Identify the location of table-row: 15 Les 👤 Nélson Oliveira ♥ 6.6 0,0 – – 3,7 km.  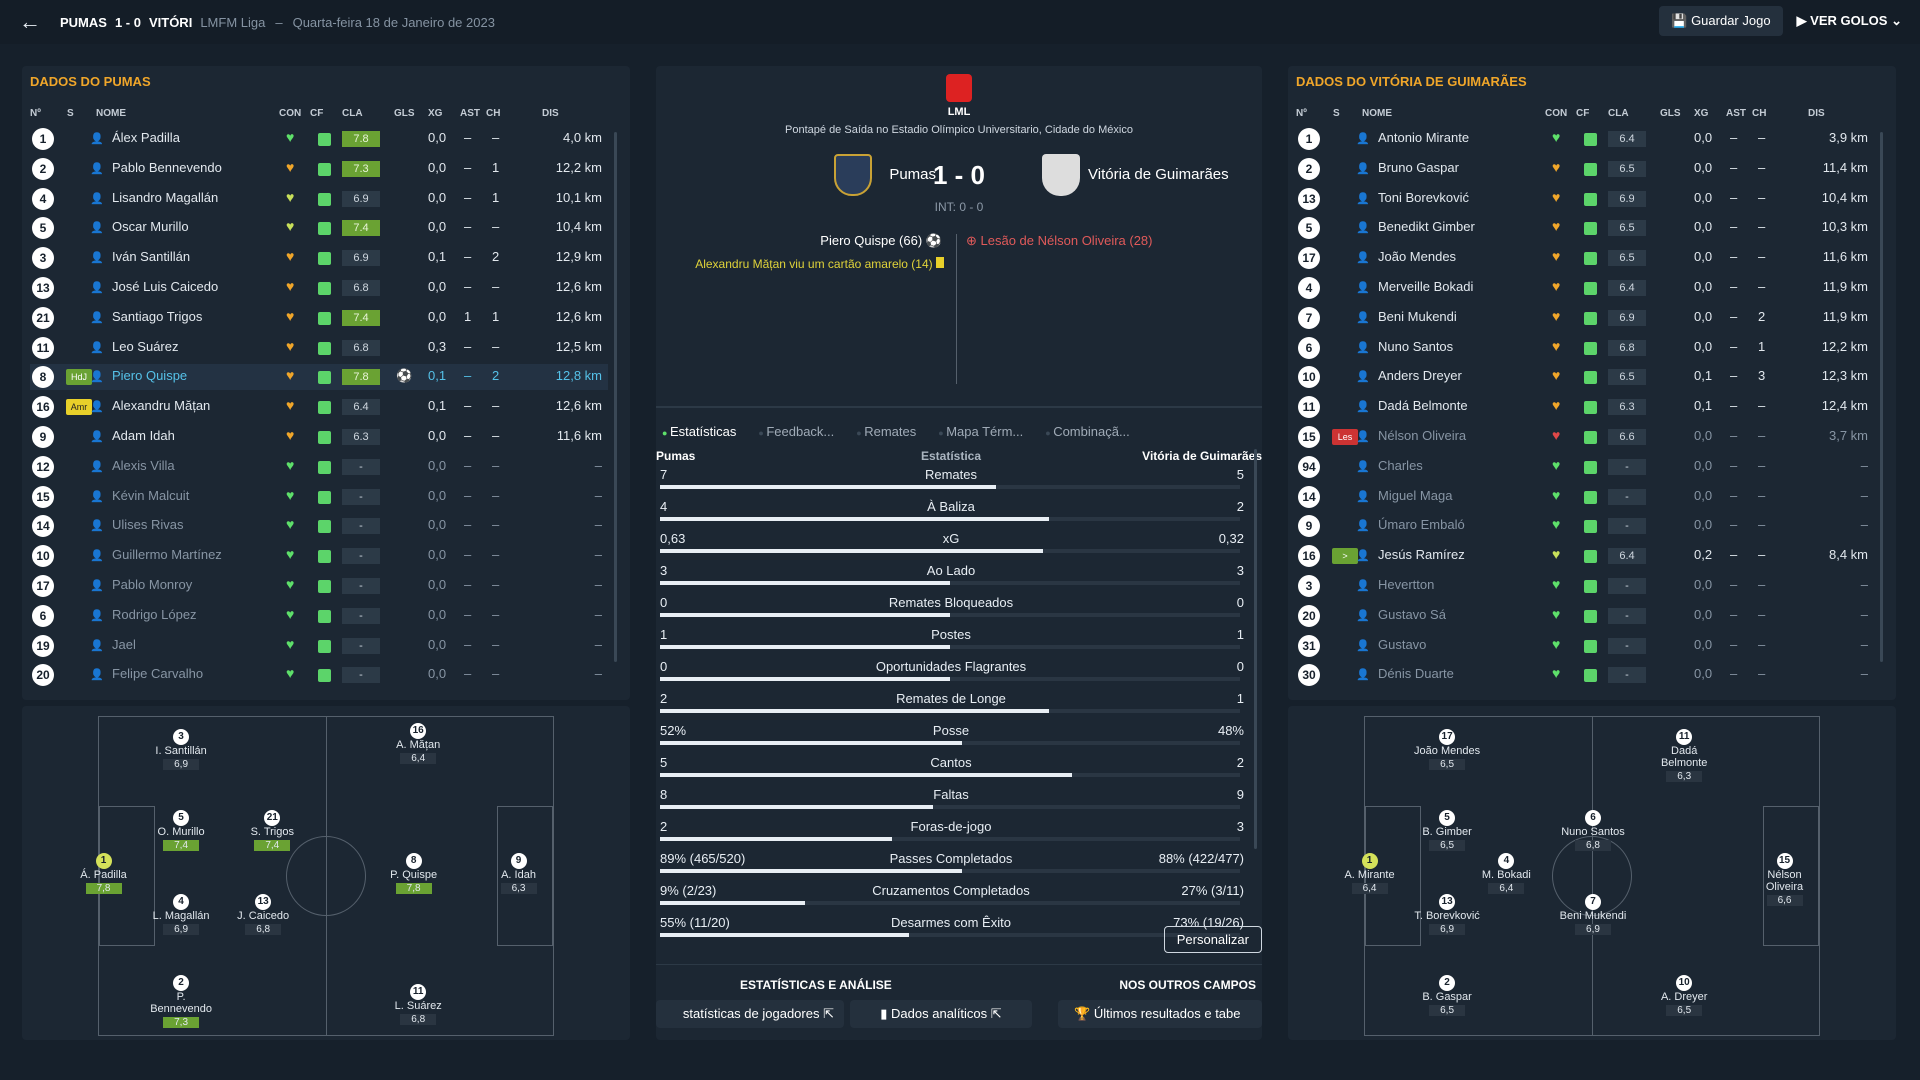
(1585, 437).